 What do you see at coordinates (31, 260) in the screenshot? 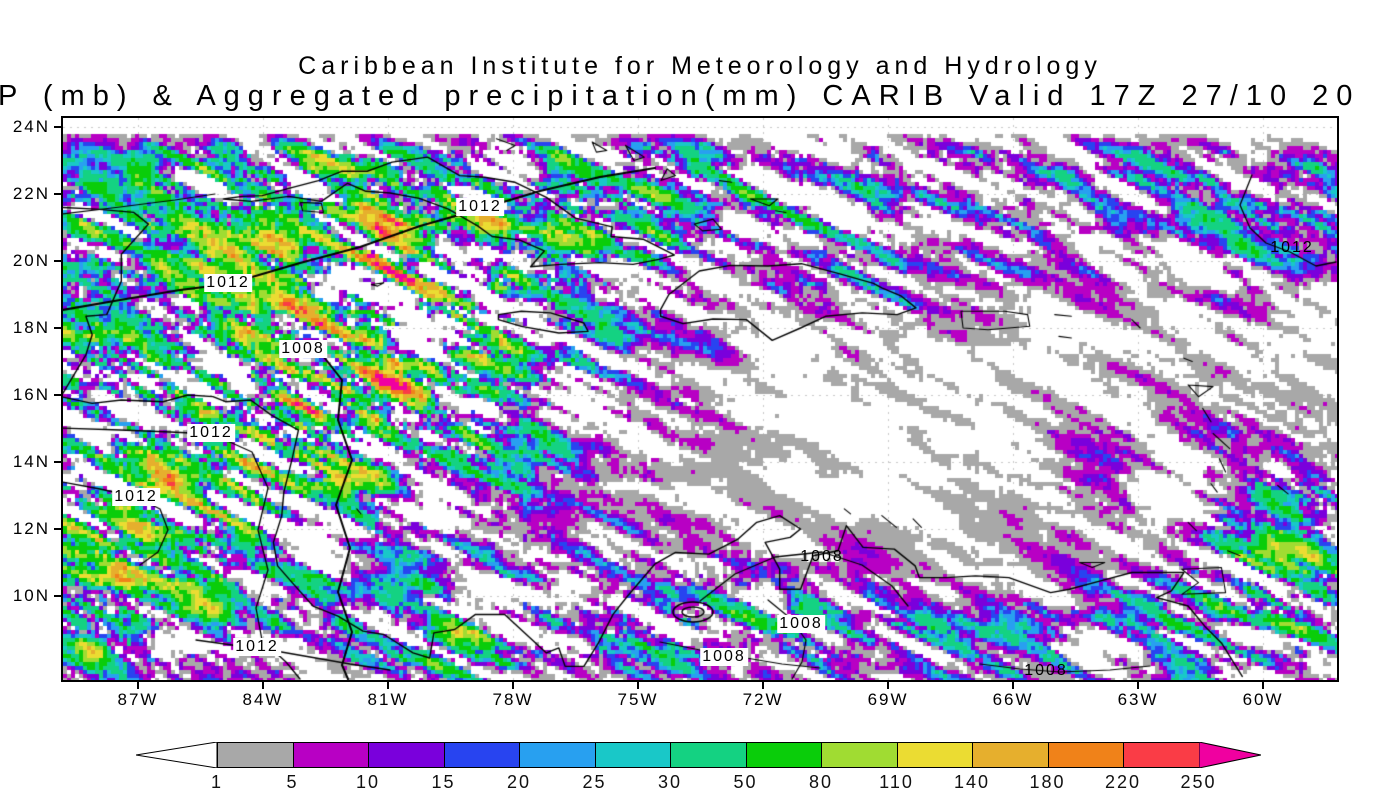
I see `lat-tick-label: 20N` at bounding box center [31, 260].